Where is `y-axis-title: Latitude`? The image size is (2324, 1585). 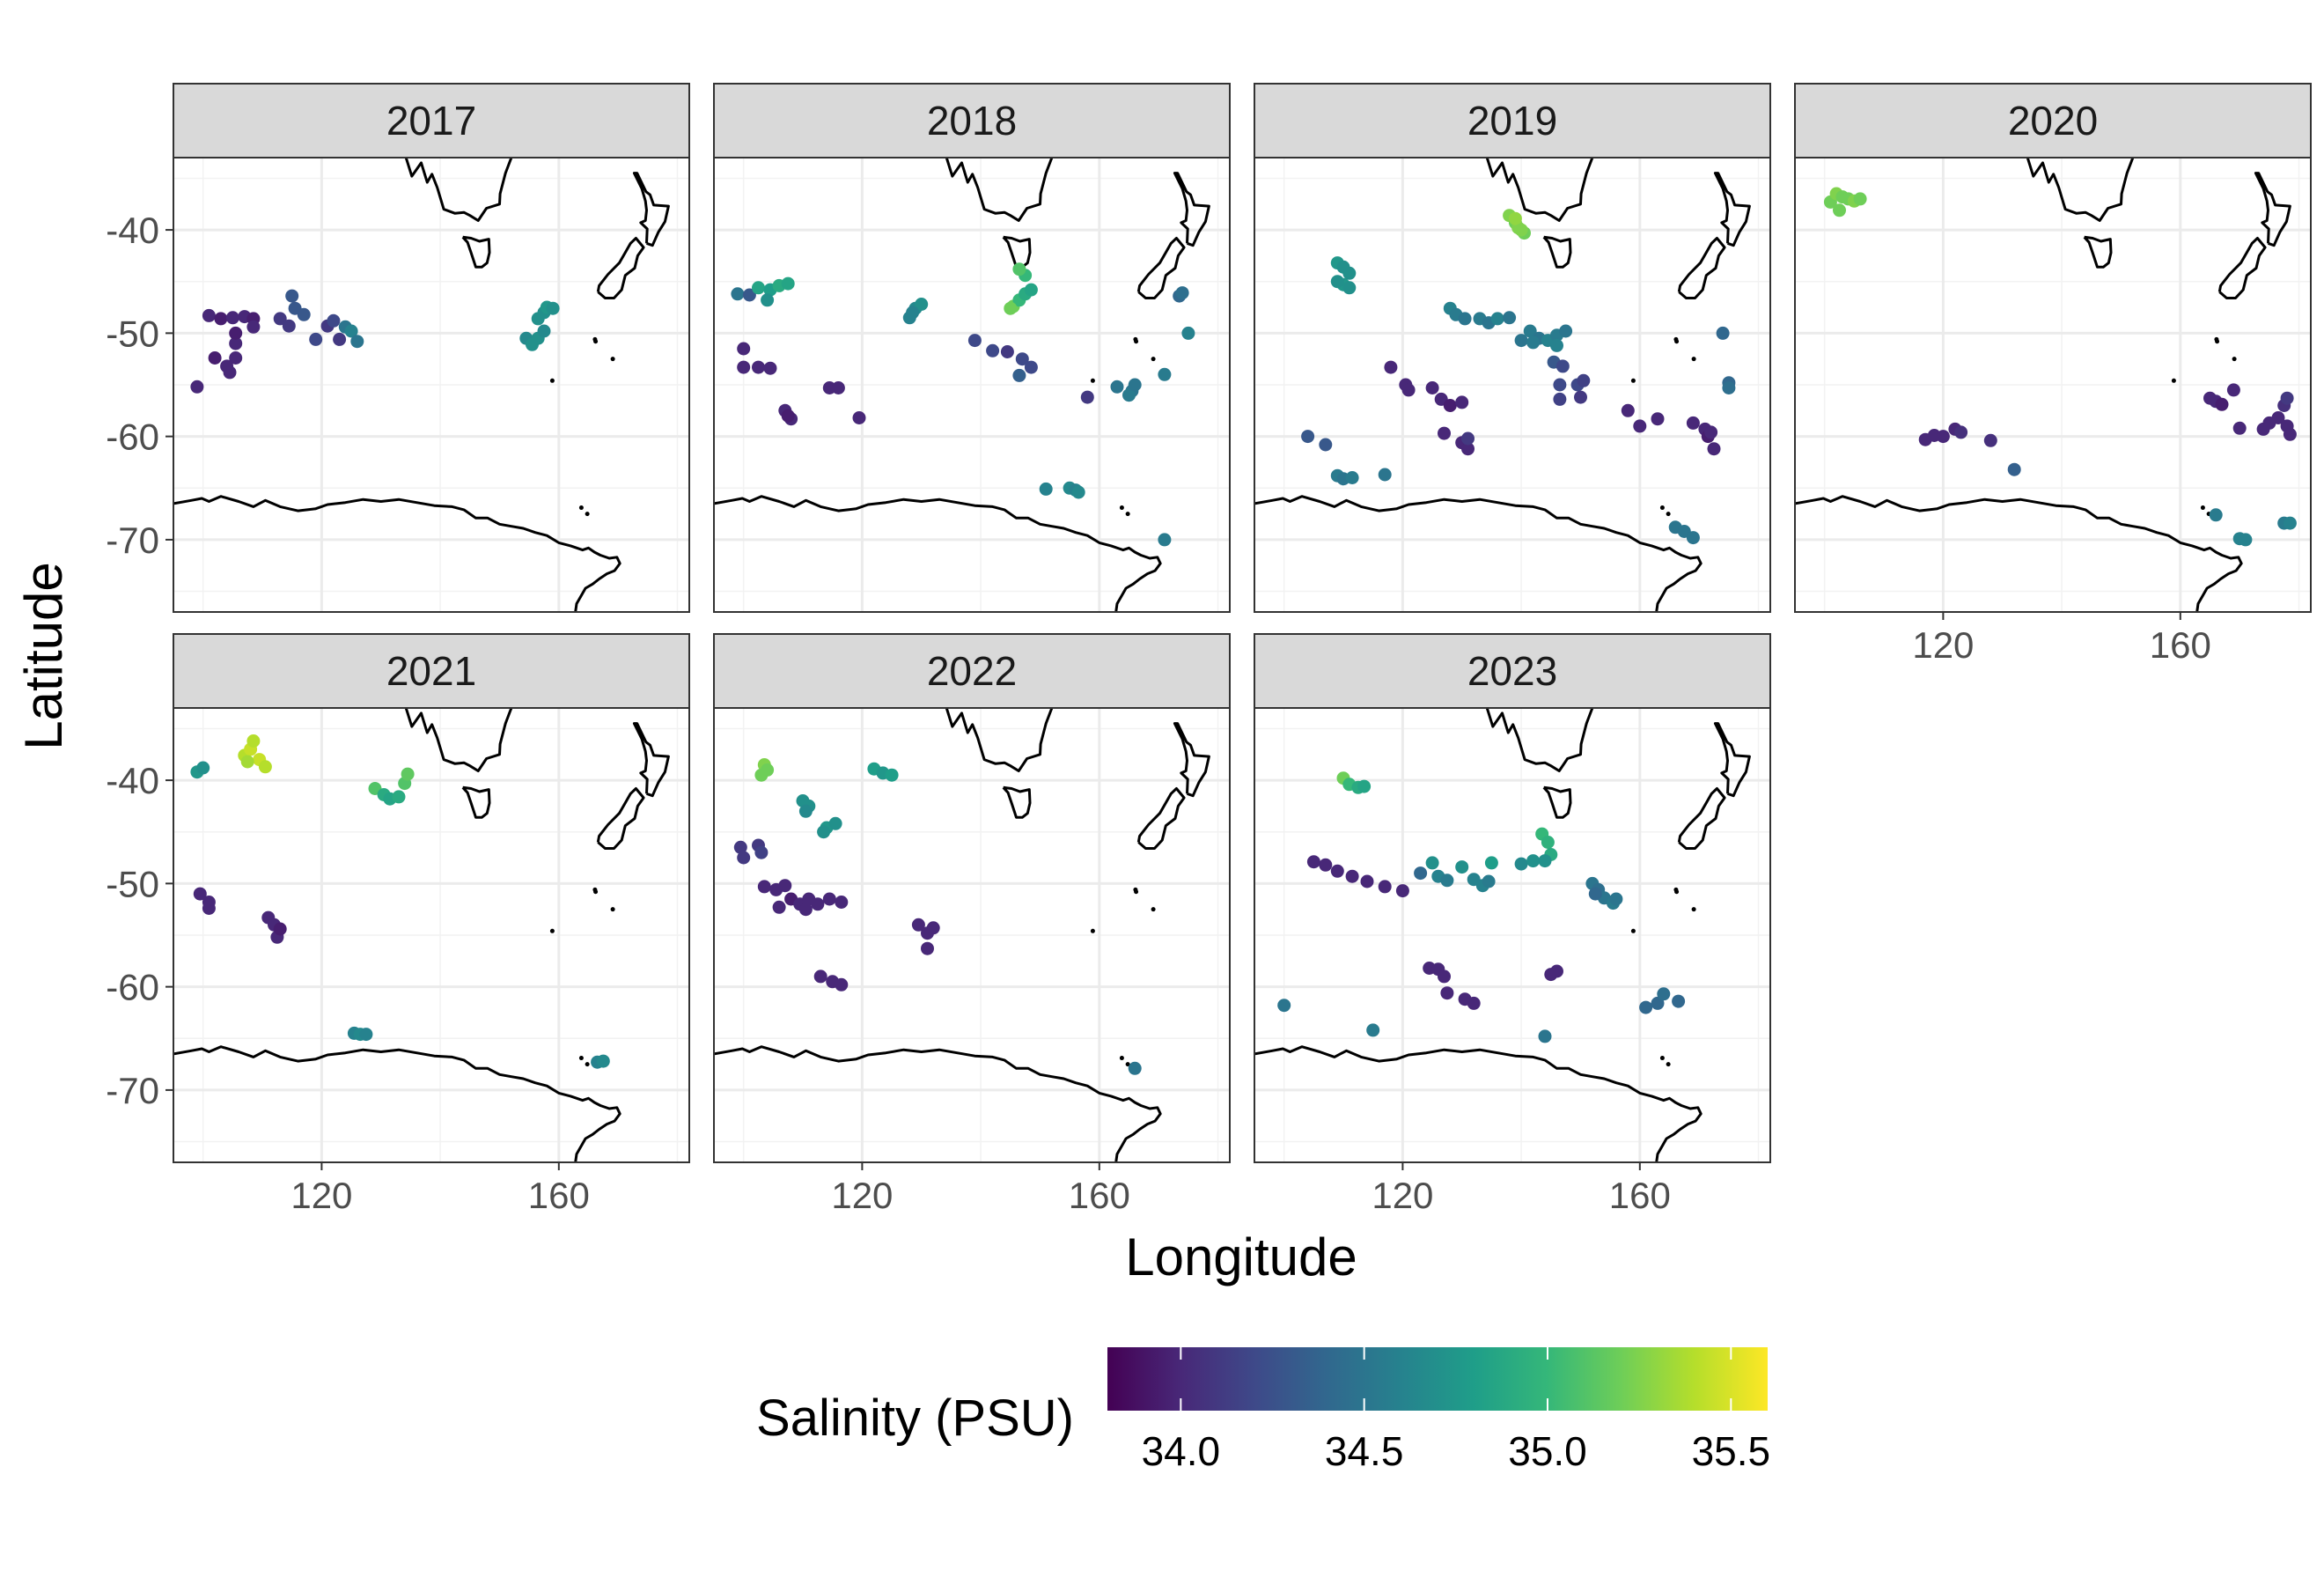 y-axis-title: Latitude is located at coordinates (43, 656).